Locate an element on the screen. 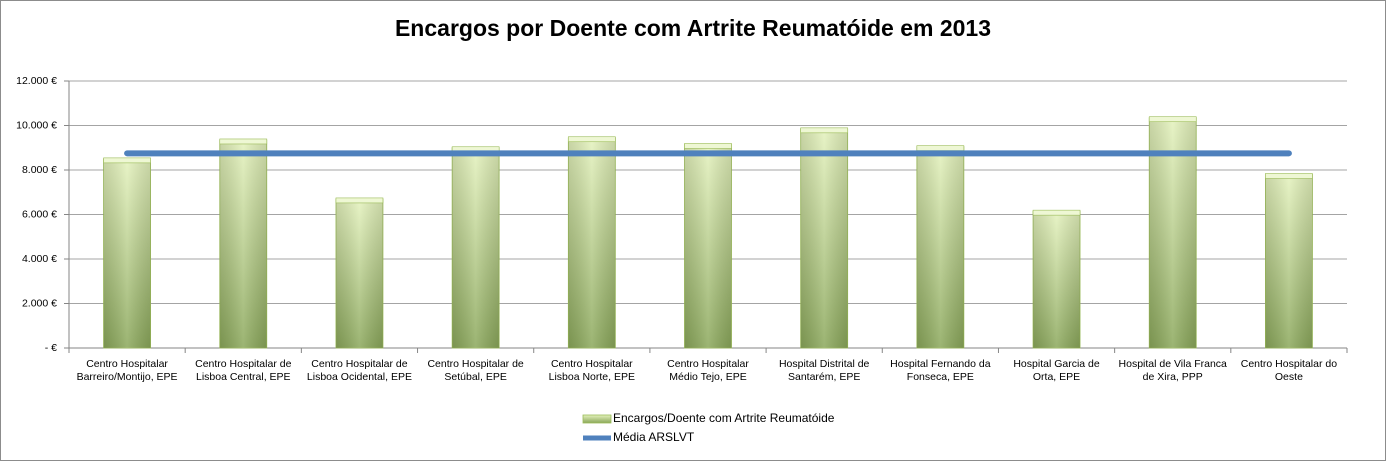  legend-swatch is located at coordinates (597, 419).